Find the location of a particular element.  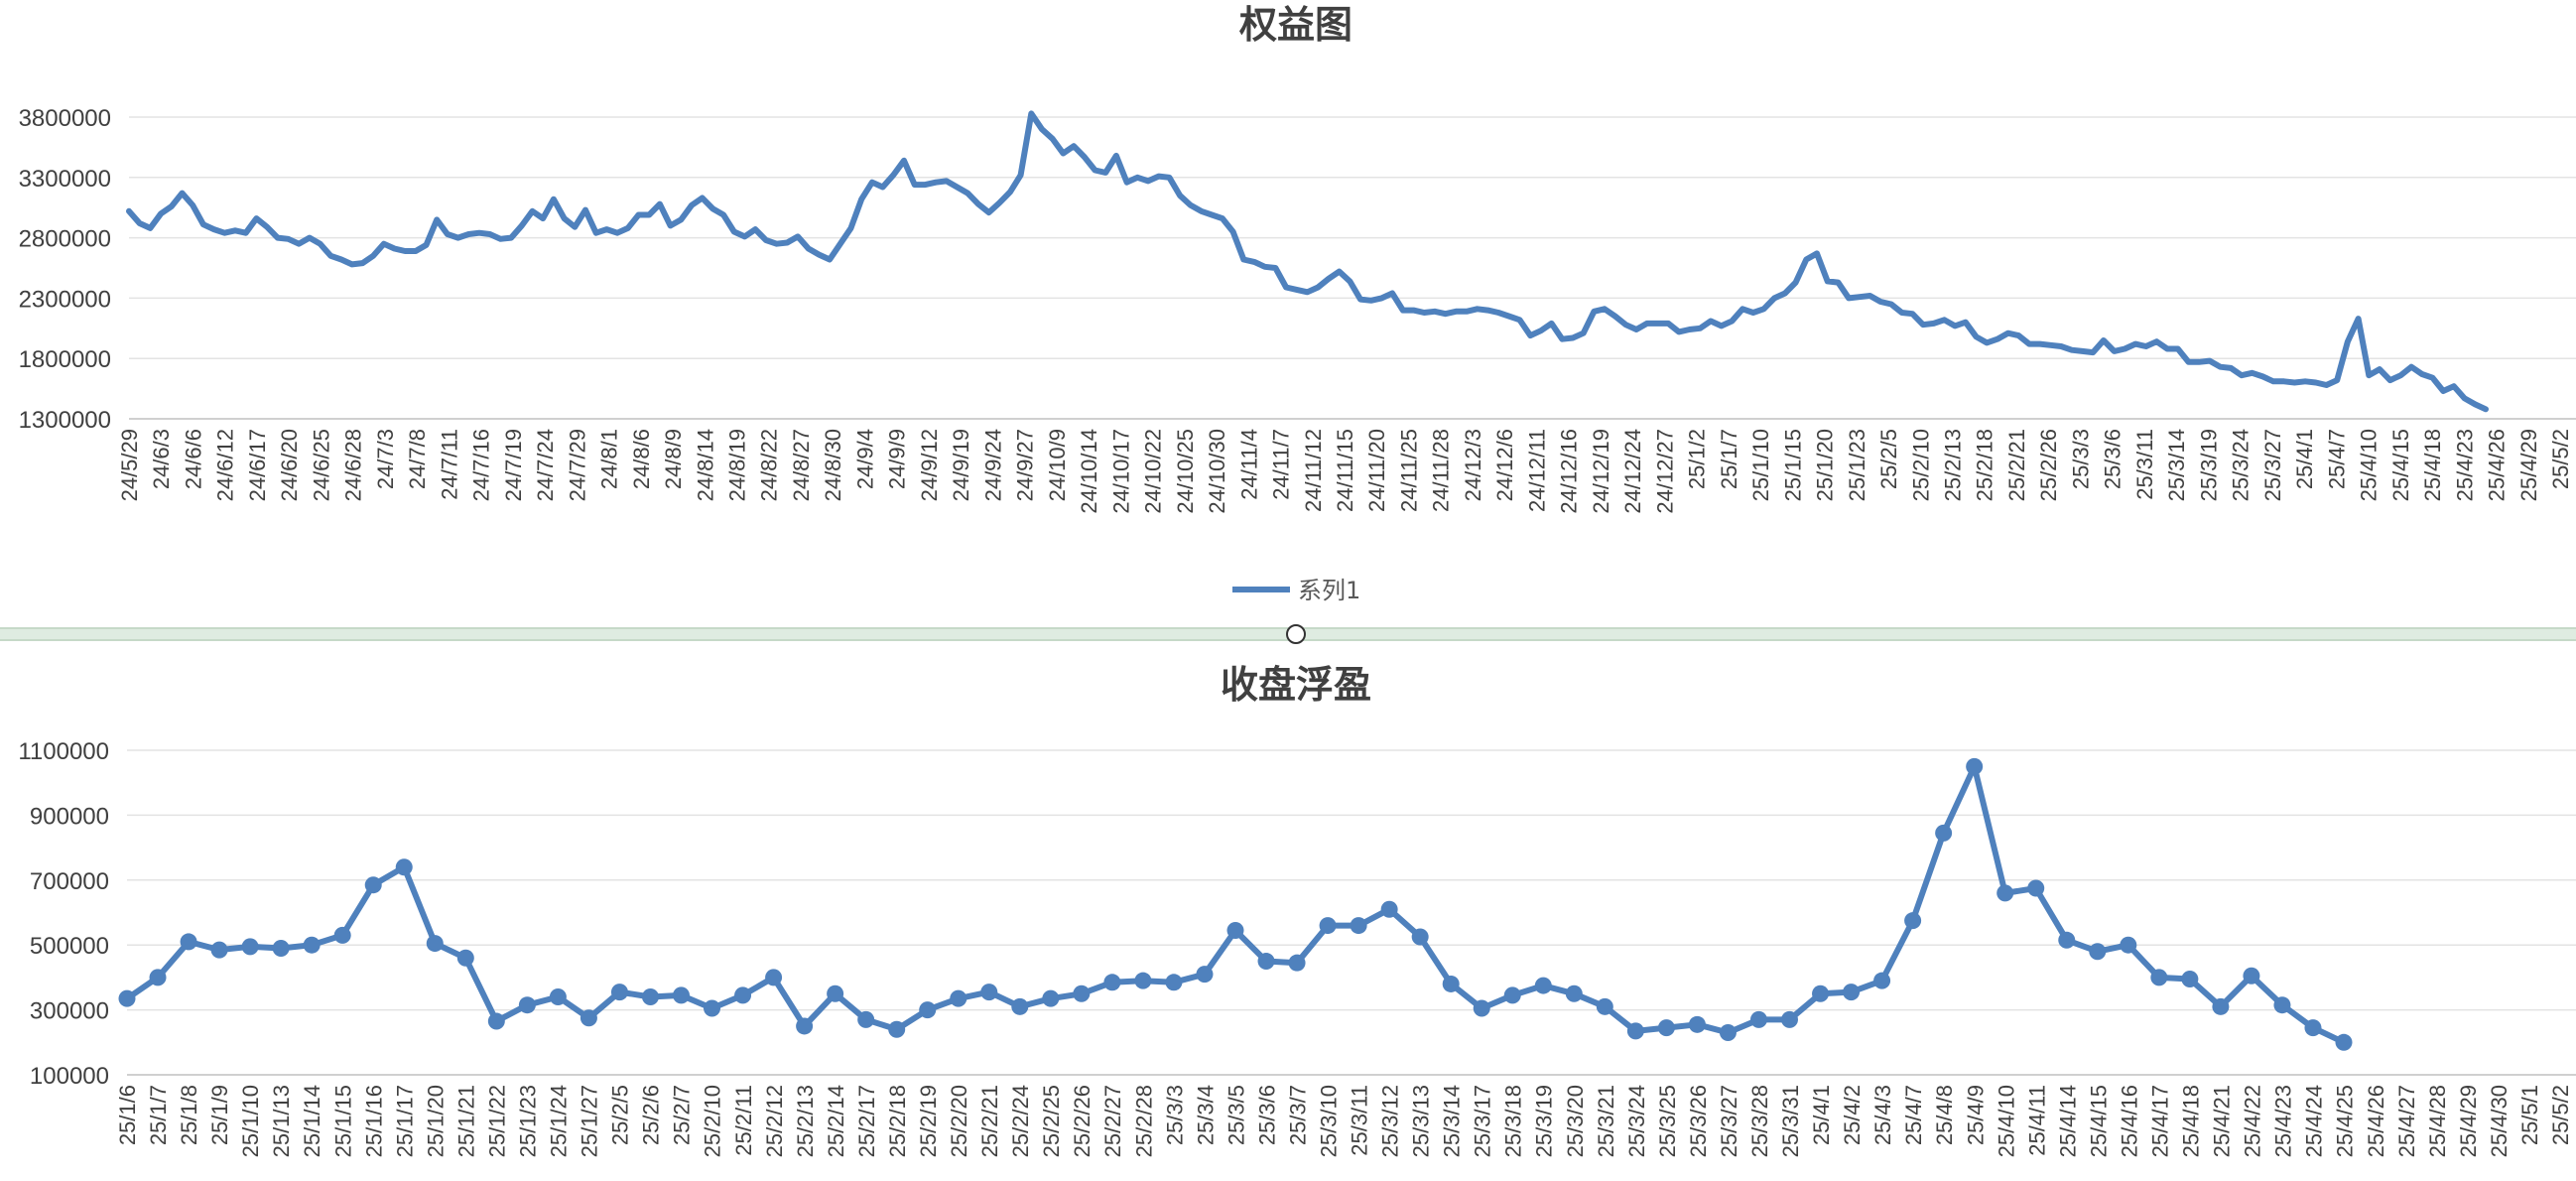

x-tick-label: 24/9/12 is located at coordinates (930, 465).